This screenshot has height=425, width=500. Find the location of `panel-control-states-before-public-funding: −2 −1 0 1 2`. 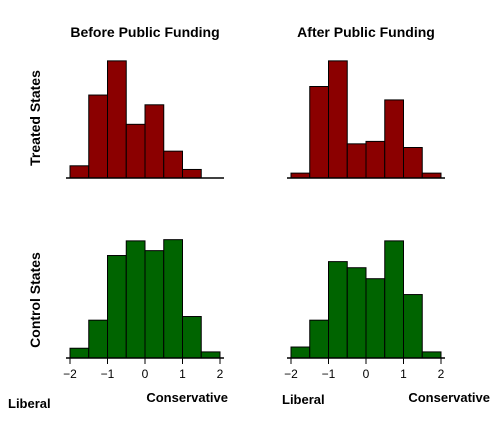

panel-control-states-before-public-funding: −2 −1 0 1 2 is located at coordinates (143, 310).